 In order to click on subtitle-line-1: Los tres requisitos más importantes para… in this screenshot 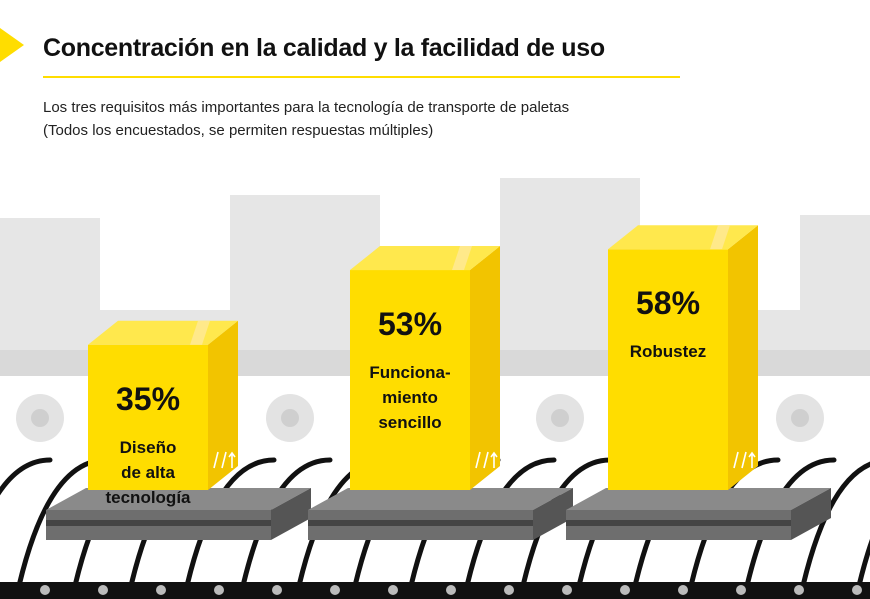, I will do `click(306, 107)`.